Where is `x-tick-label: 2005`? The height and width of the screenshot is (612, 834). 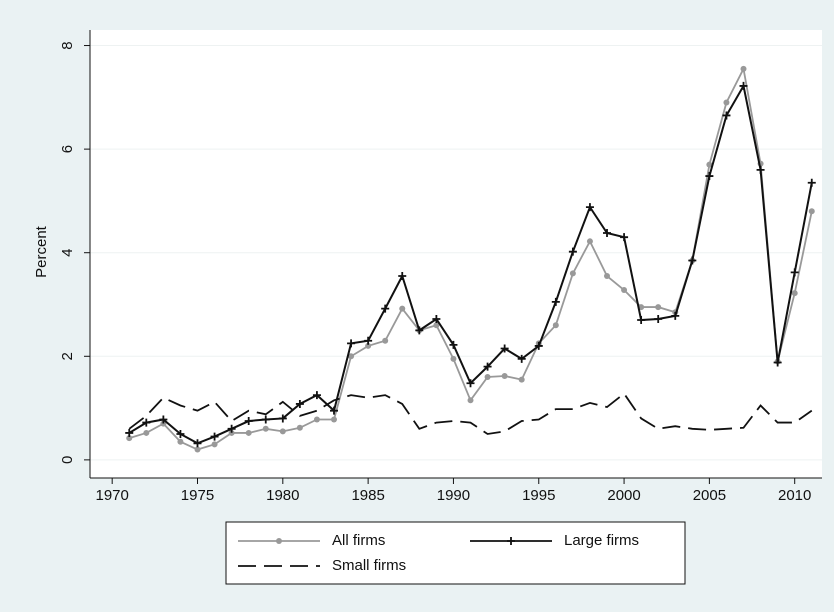
x-tick-label: 2005 is located at coordinates (709, 495).